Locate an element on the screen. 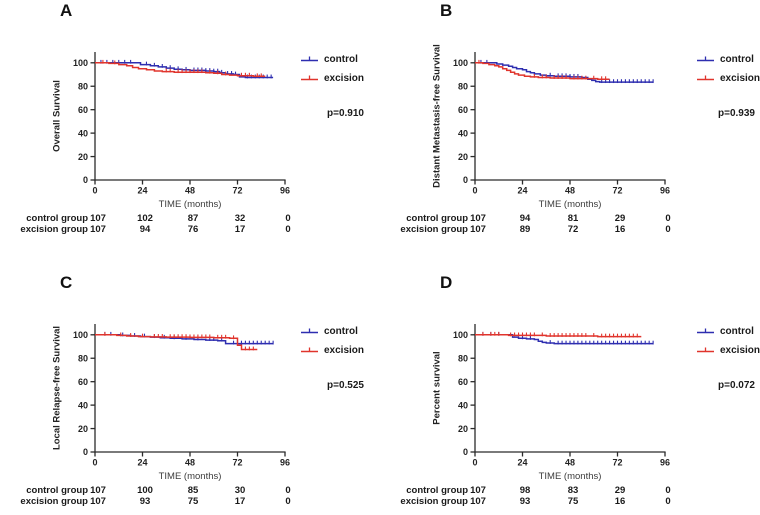  risk-count: 102 is located at coordinates (145, 218).